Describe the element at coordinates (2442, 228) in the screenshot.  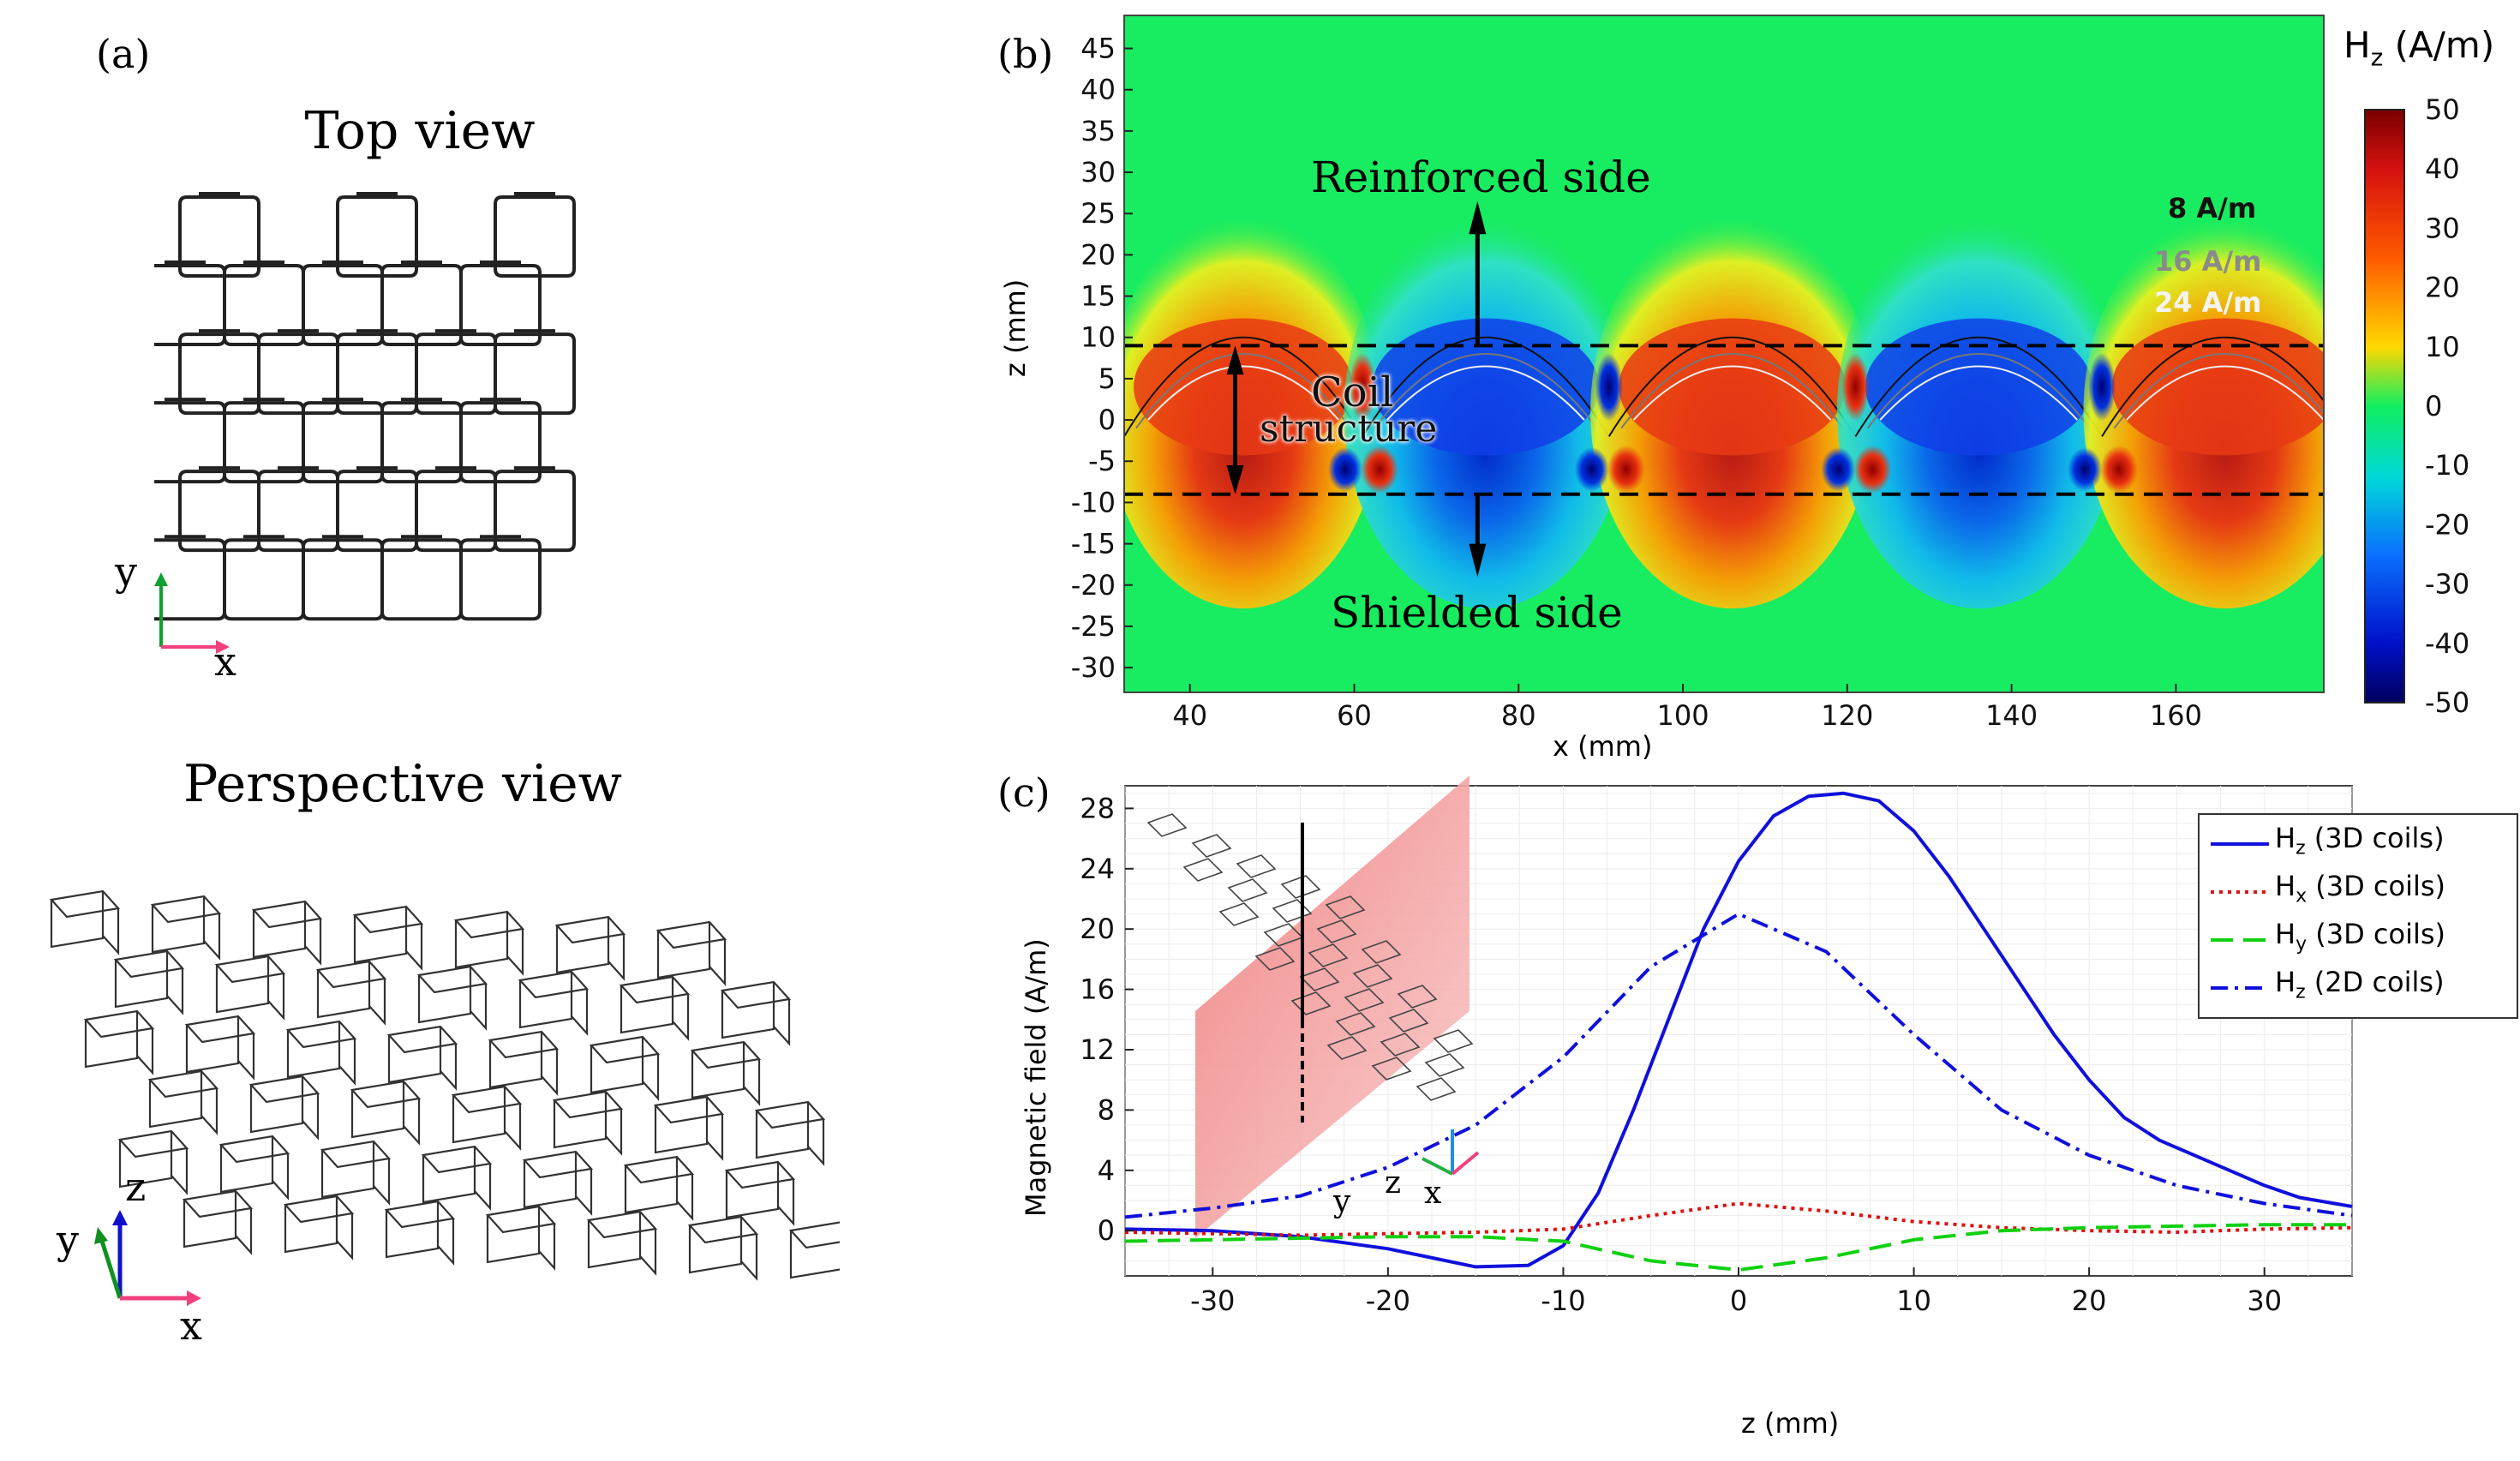
I see `colorbar-tick-label: 30` at that location.